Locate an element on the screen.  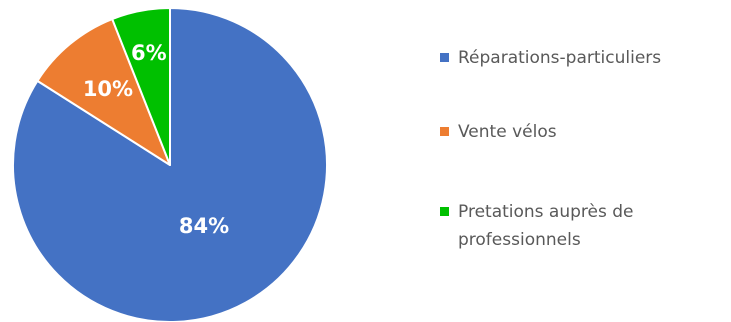
legend-swatch-vente is located at coordinates (444, 131).